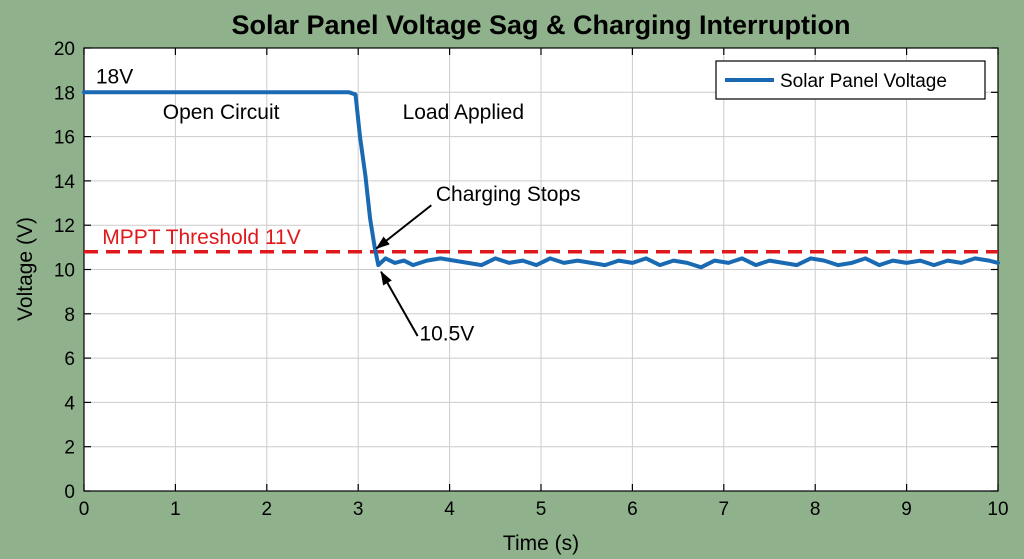 This screenshot has height=559, width=1024. I want to click on y-tick-label: 10, so click(64, 271).